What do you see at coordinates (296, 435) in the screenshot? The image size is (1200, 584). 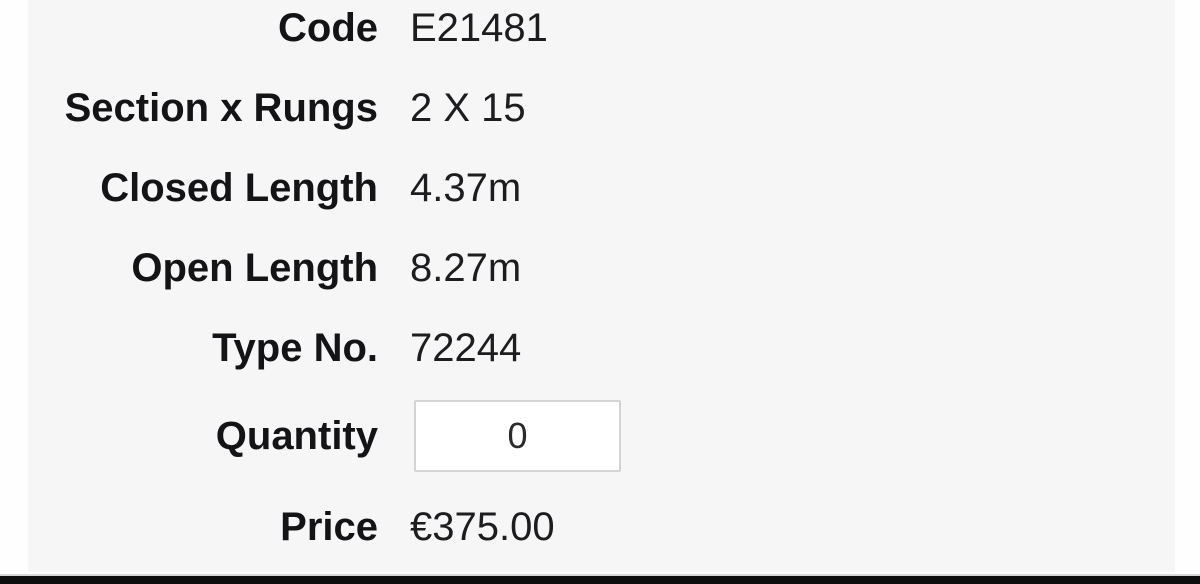 I see `quantity-label: Quantity` at bounding box center [296, 435].